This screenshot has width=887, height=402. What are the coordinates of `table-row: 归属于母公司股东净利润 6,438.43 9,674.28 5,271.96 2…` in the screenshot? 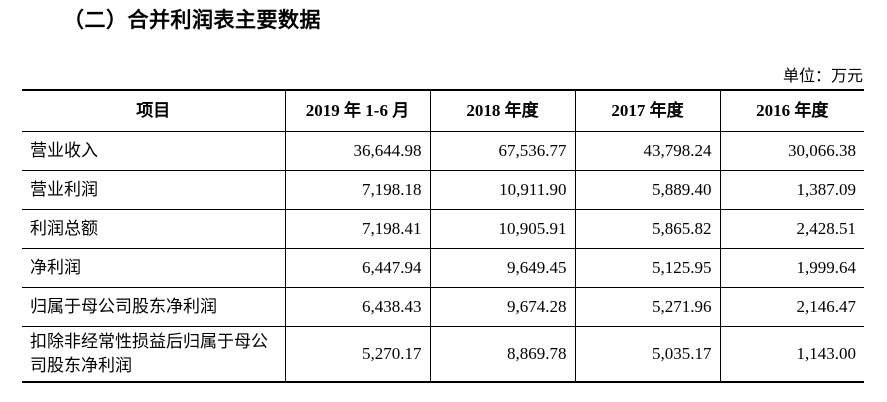 It's located at (443, 307).